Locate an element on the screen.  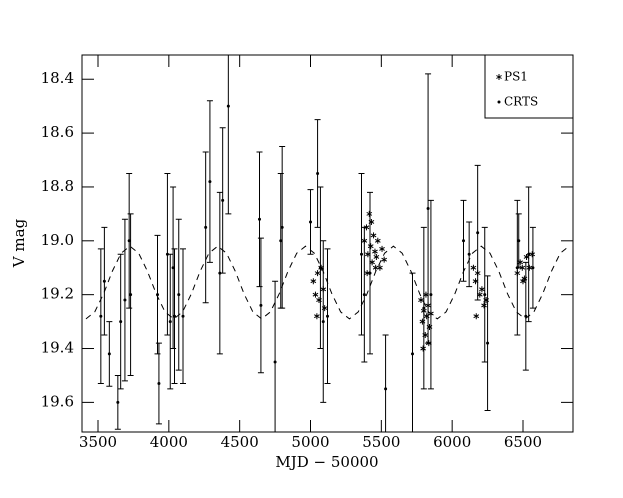
y-tick-label: 18.6 is located at coordinates (57, 132).